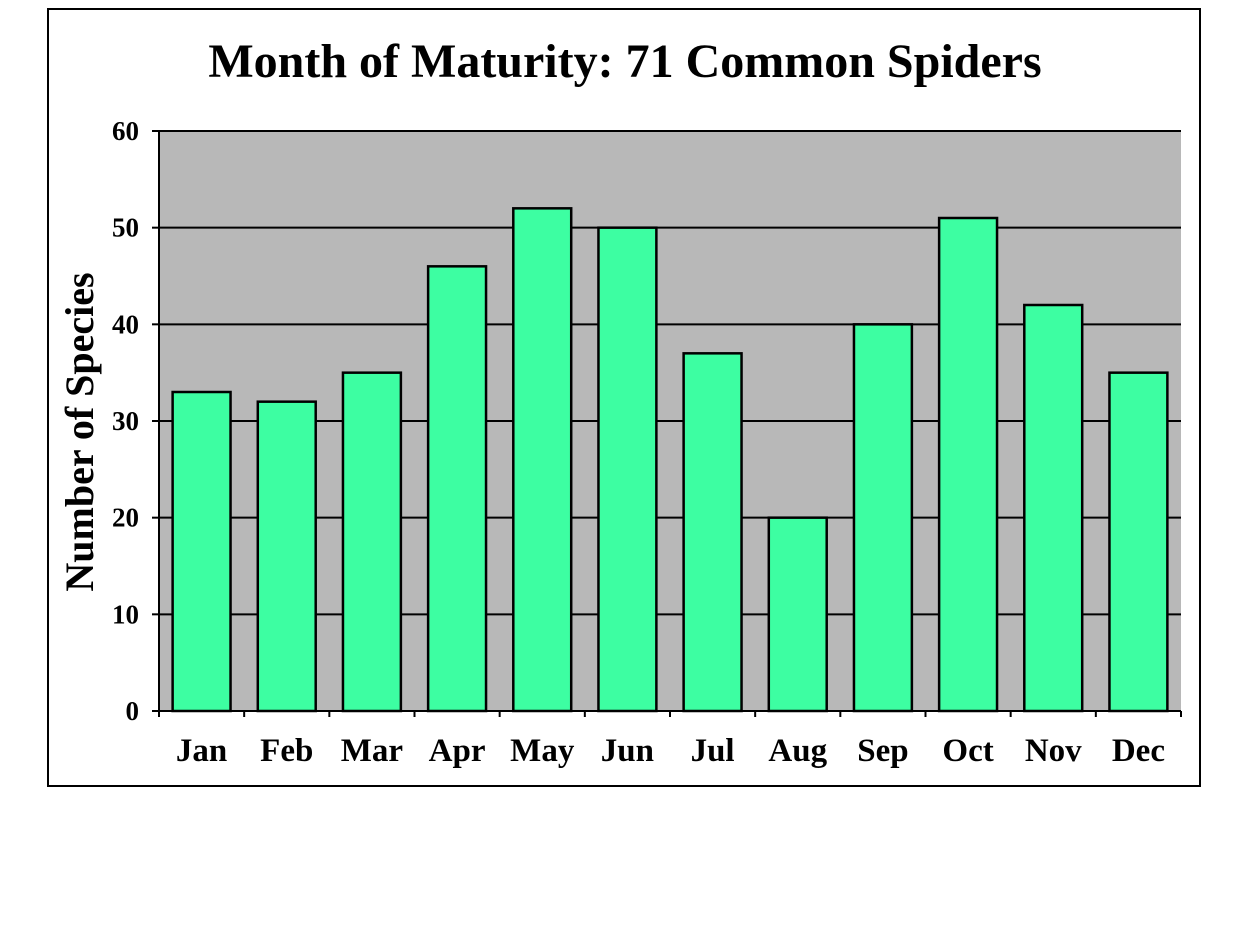 The width and height of the screenshot is (1250, 932). What do you see at coordinates (627, 751) in the screenshot?
I see `x-tick-label: Jun` at bounding box center [627, 751].